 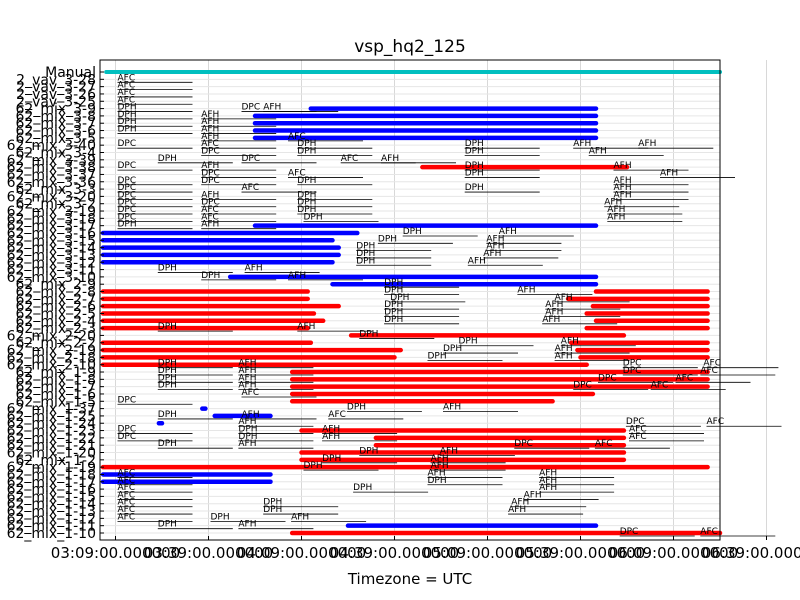 What do you see at coordinates (56, 285) in the screenshot?
I see `y-tick-label: 62_mix_2-9` at bounding box center [56, 285].